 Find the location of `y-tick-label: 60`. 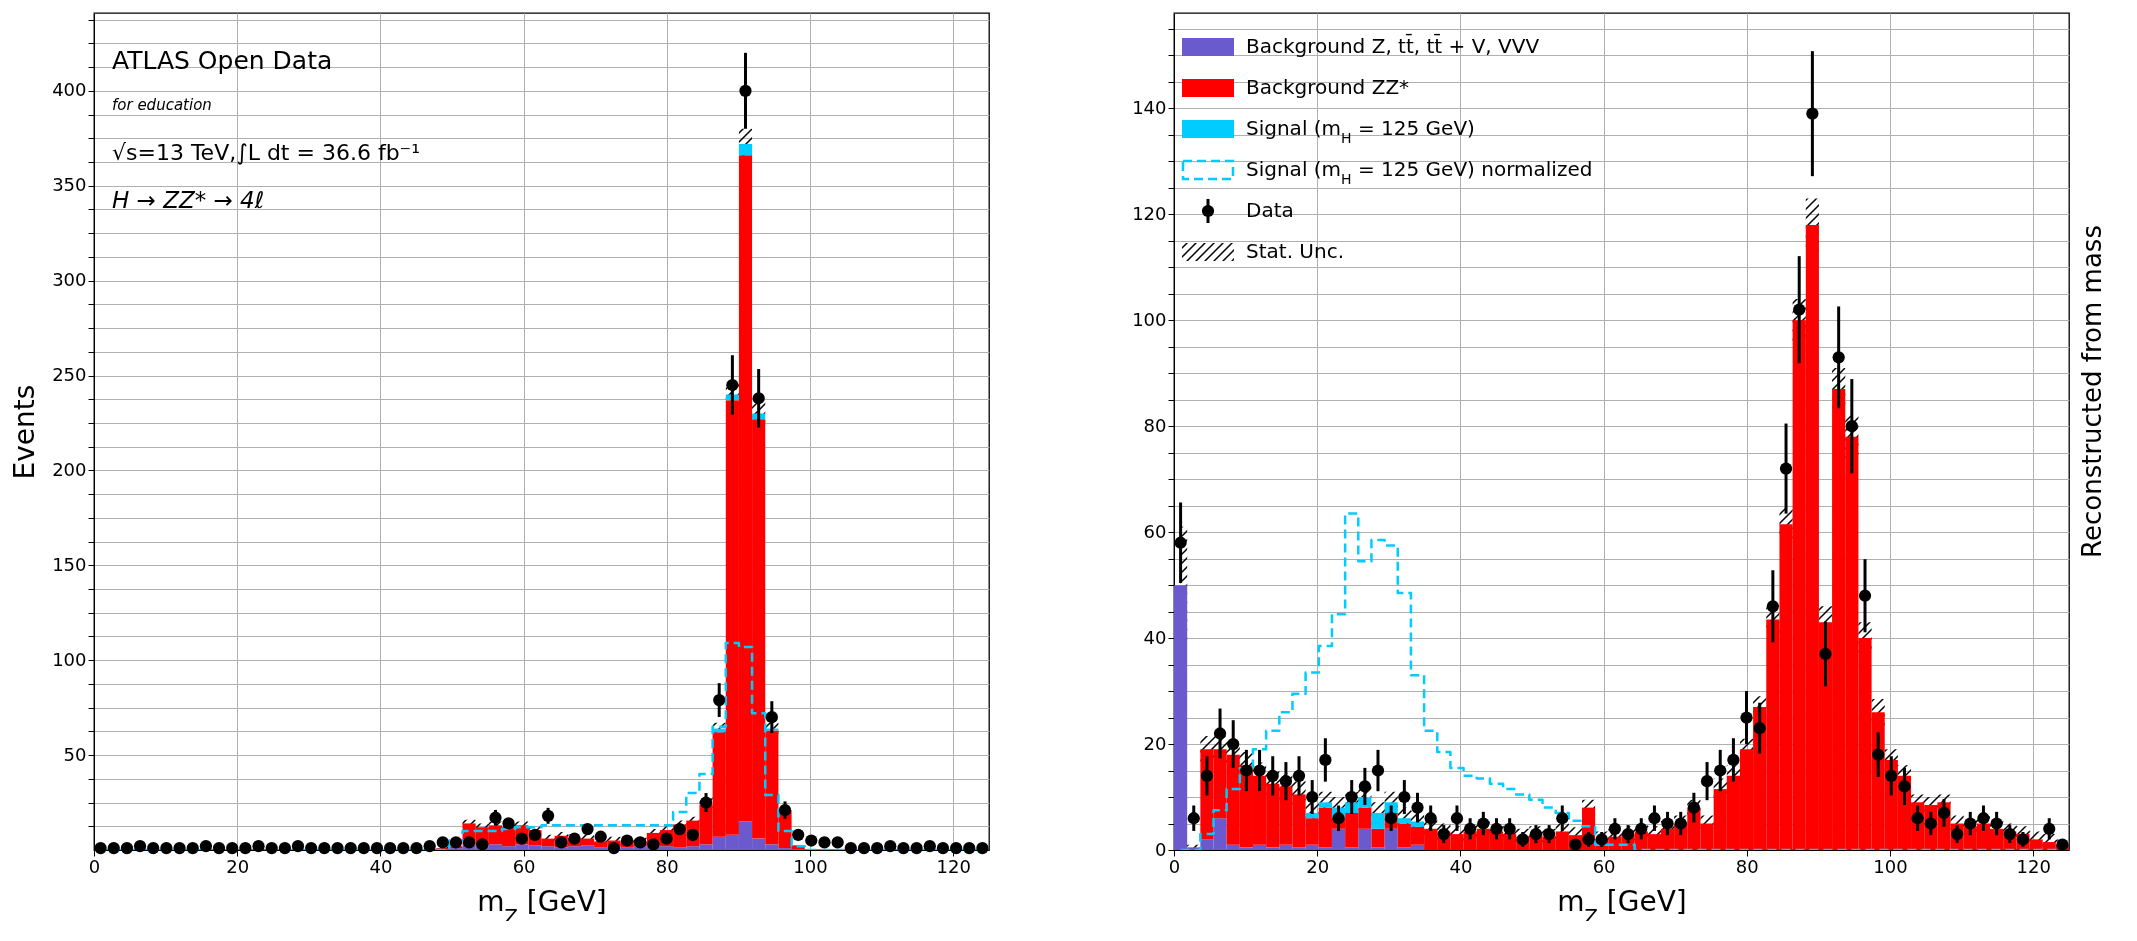

y-tick-label: 60 is located at coordinates (1155, 531).